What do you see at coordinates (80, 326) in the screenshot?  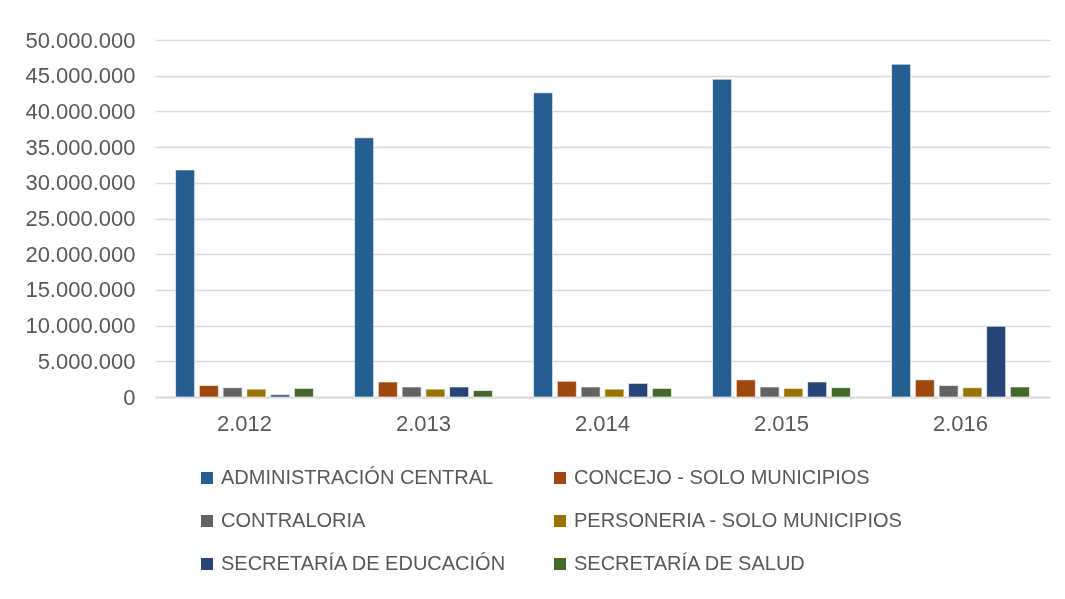 I see `y-tick-label: 10.000.000` at bounding box center [80, 326].